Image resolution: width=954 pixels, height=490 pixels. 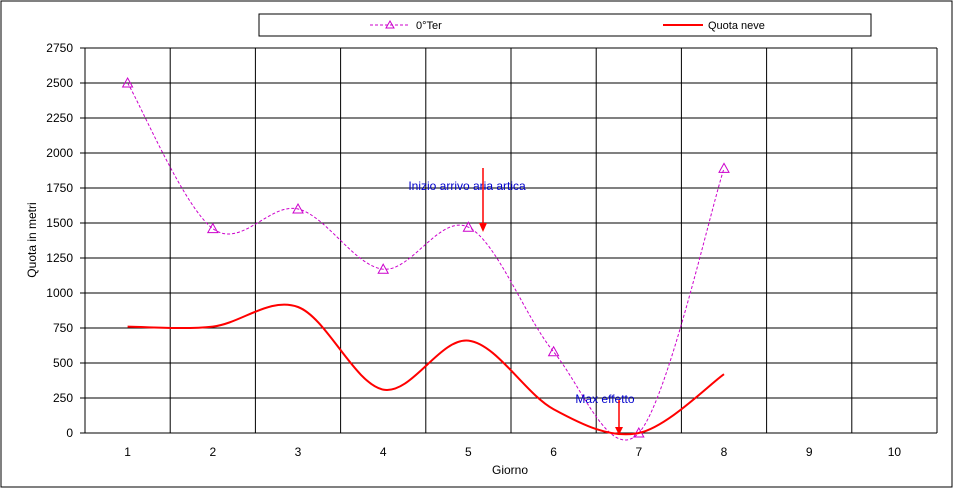 I want to click on x-tick-label: 8, so click(x=724, y=452).